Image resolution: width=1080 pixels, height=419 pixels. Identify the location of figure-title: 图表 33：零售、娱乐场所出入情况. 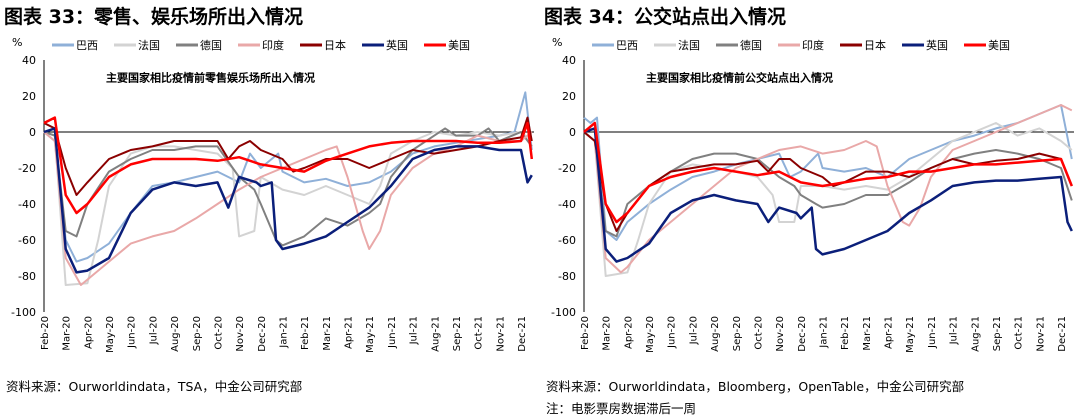
(154, 17).